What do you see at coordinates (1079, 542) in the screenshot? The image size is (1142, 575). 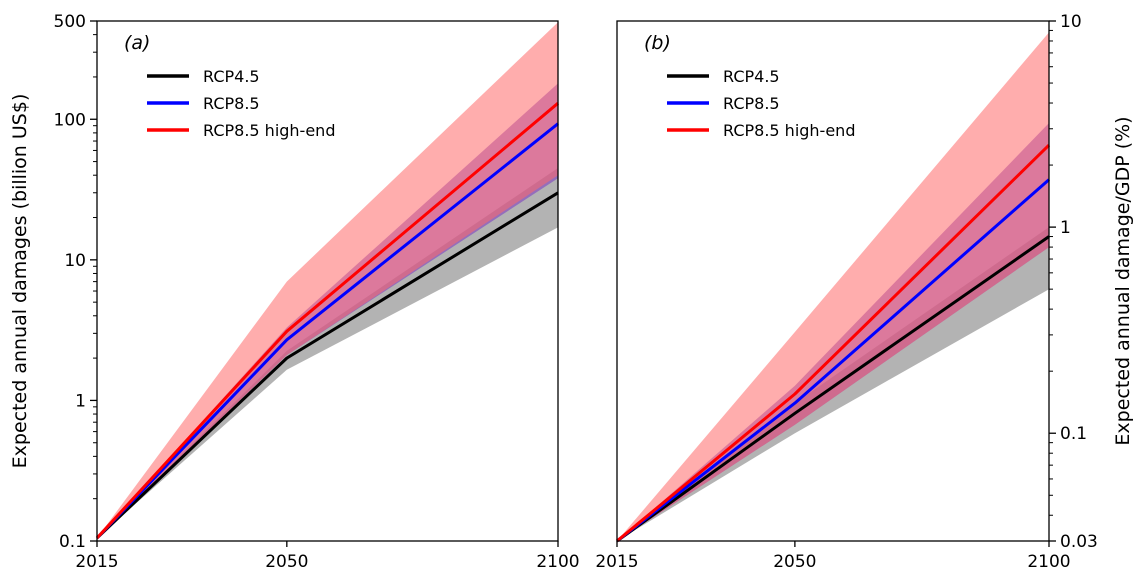 I see `y-tick-label: 0.03` at bounding box center [1079, 542].